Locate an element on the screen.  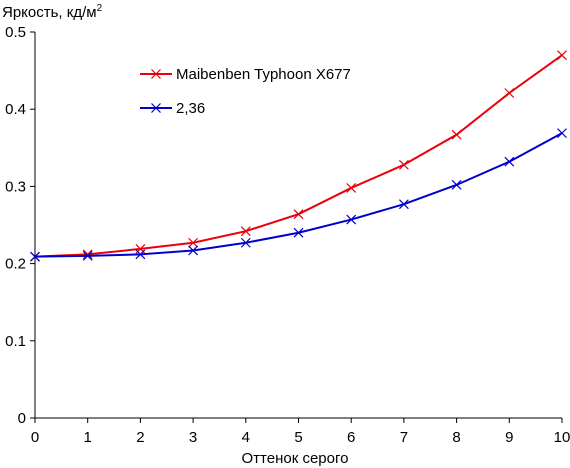
legend-entry: 2,36 is located at coordinates (172, 108).